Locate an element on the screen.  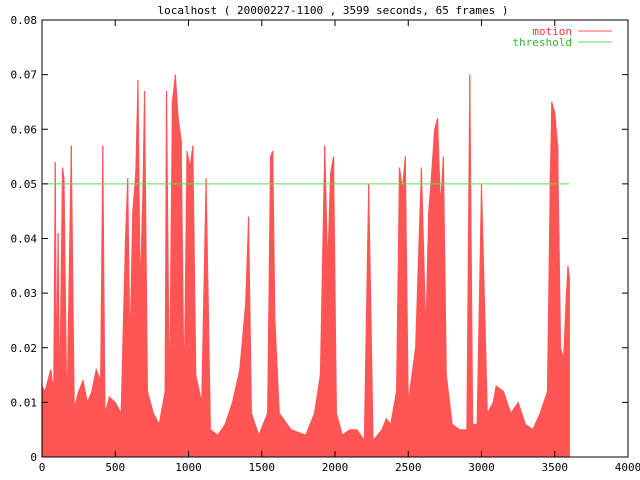
legend-label-motion: motion is located at coordinates (552, 31).